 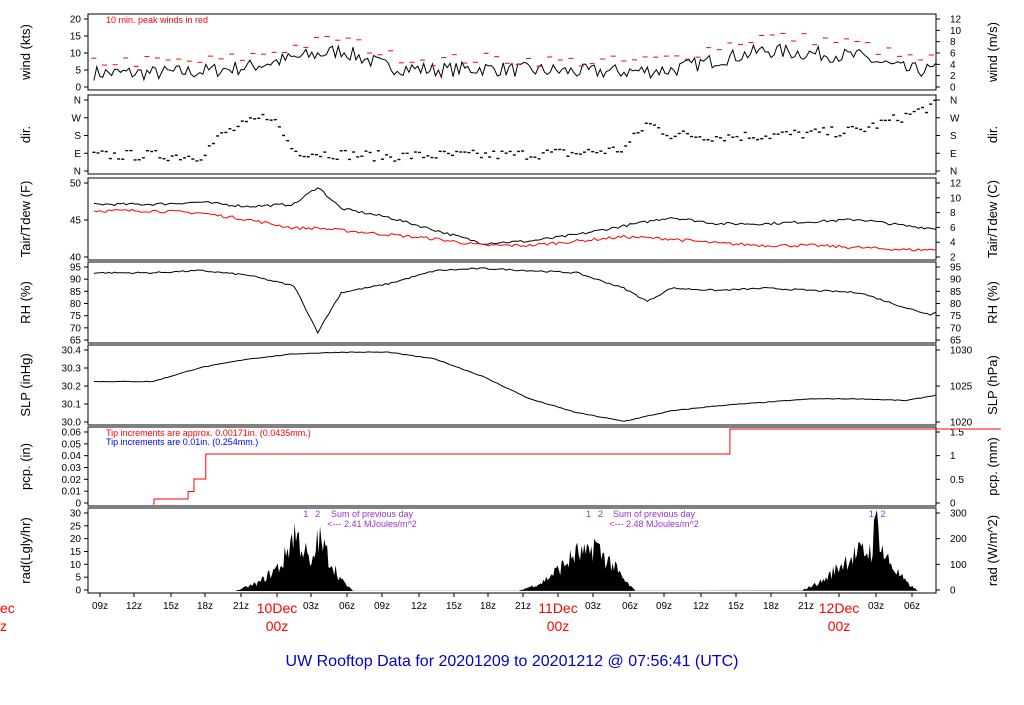 What do you see at coordinates (372, 514) in the screenshot?
I see `rad-day-sum-title: Sum of previous day` at bounding box center [372, 514].